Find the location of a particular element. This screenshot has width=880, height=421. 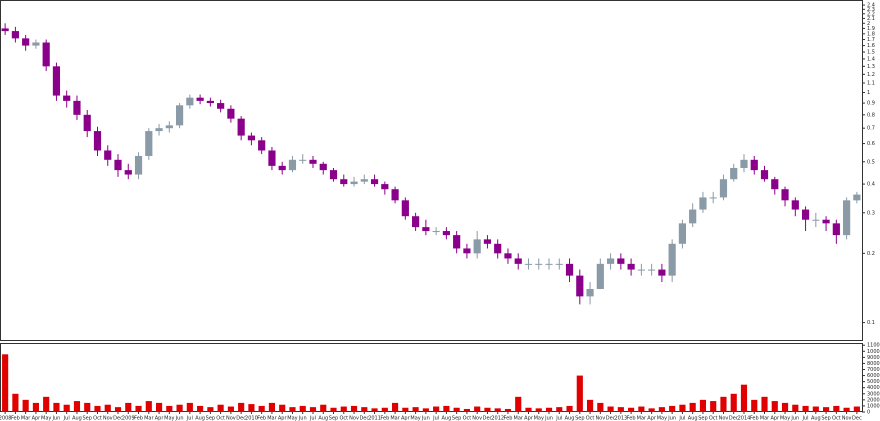

y-tick-label: 0.4 is located at coordinates (871, 185).